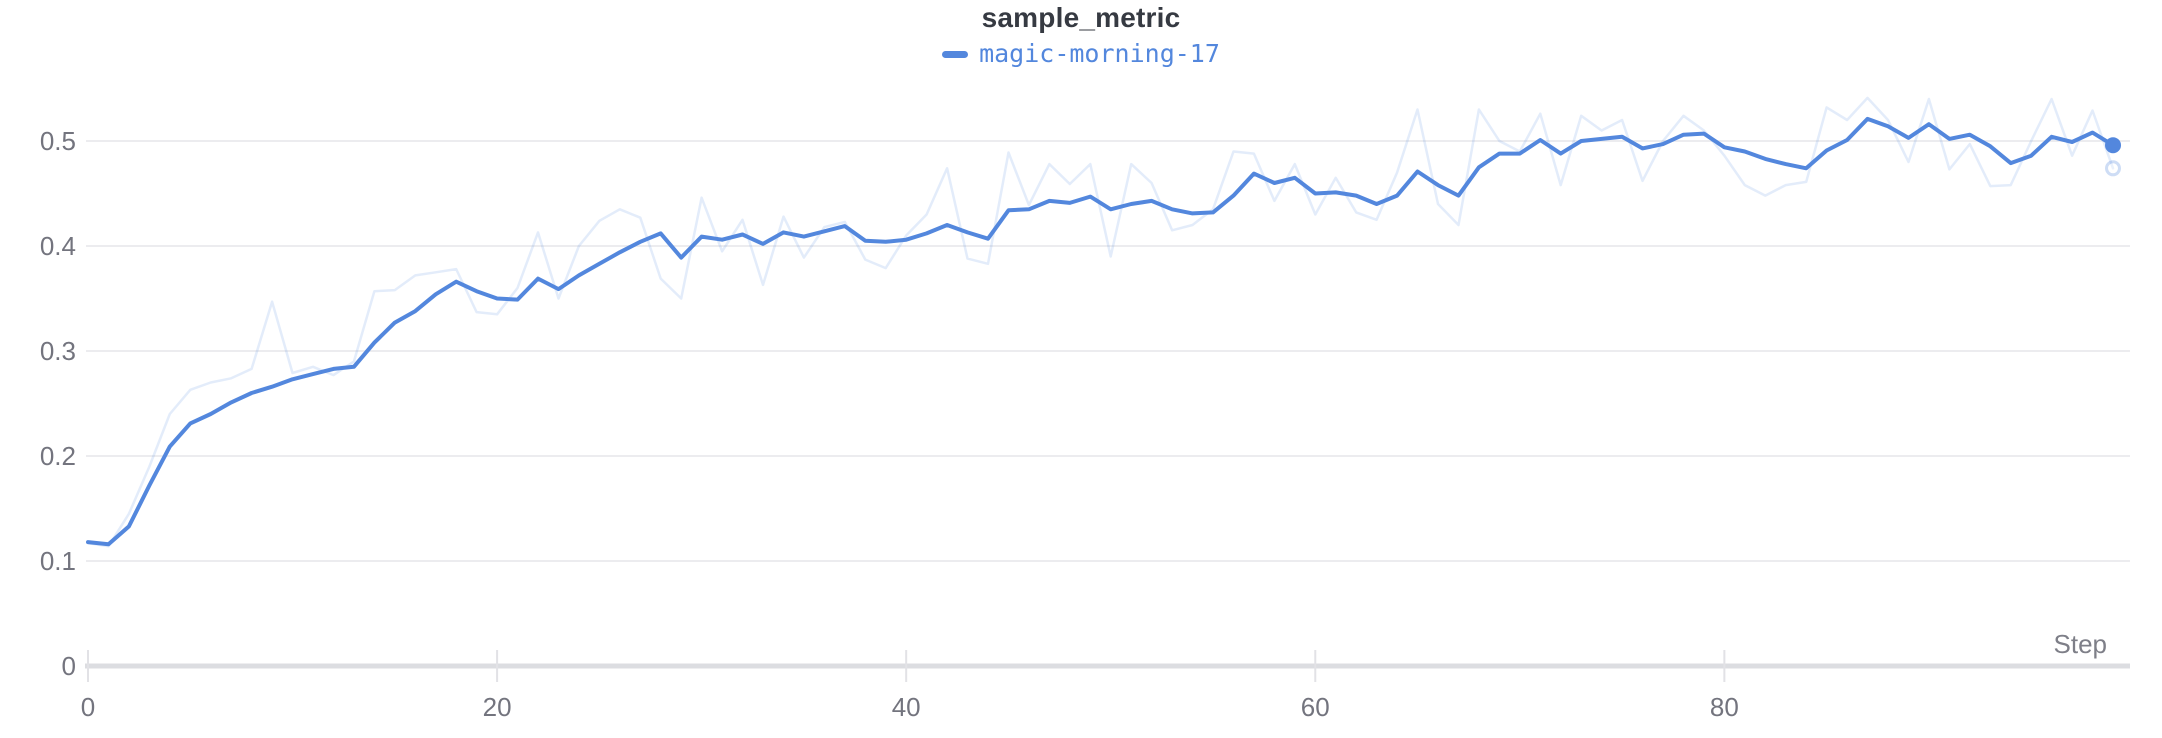 The height and width of the screenshot is (738, 2162). What do you see at coordinates (1081, 17) in the screenshot?
I see `chart-title: sample_metric` at bounding box center [1081, 17].